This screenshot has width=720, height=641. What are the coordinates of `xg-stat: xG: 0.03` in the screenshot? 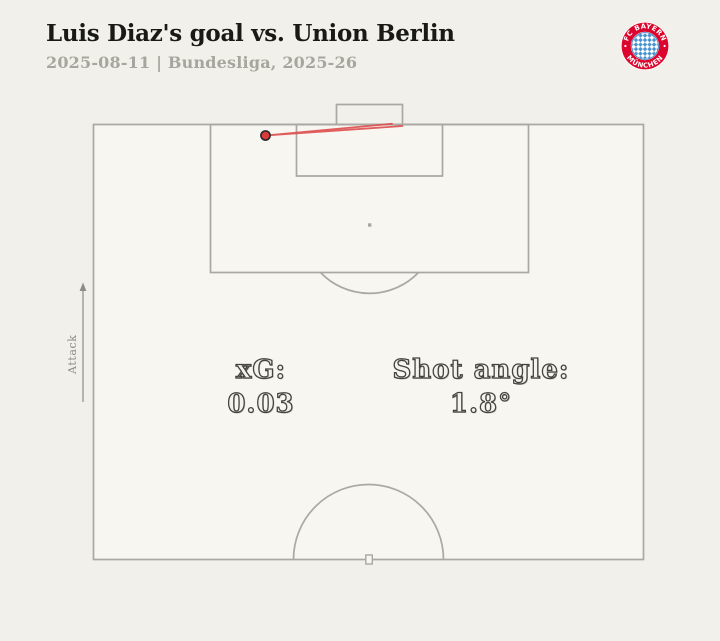 It's located at (261, 387).